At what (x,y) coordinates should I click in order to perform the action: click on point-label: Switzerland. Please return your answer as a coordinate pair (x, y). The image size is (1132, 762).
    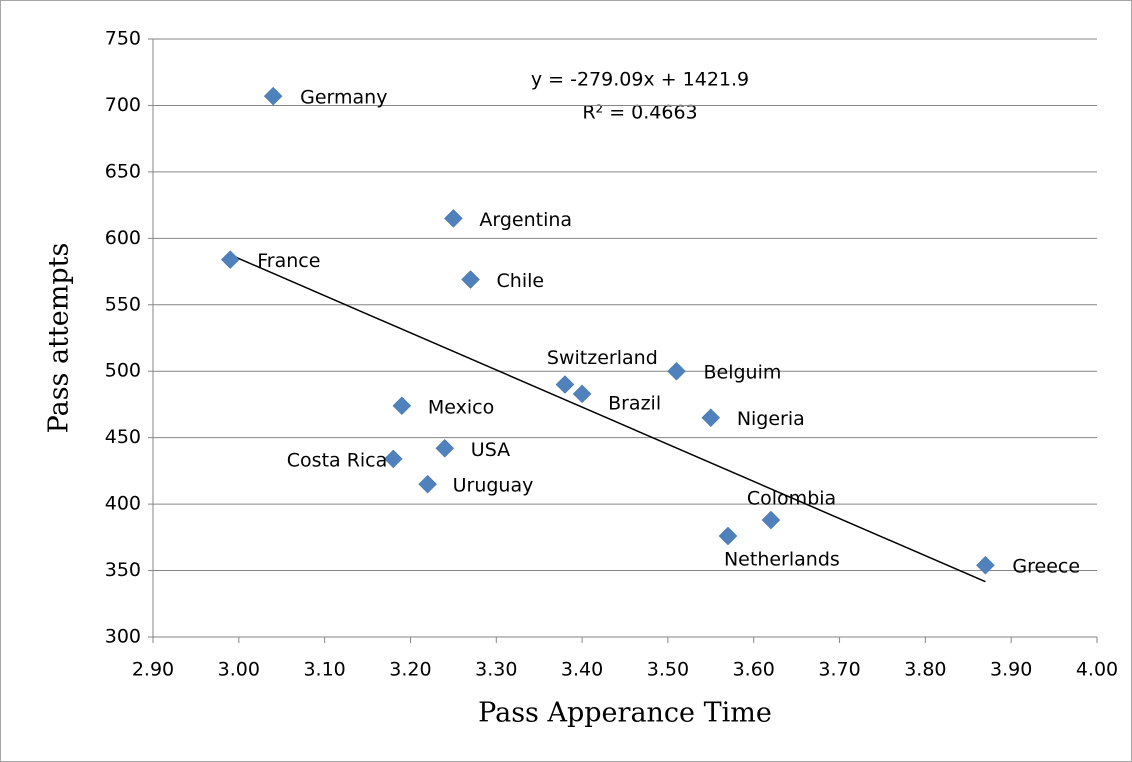
    Looking at the image, I should click on (602, 358).